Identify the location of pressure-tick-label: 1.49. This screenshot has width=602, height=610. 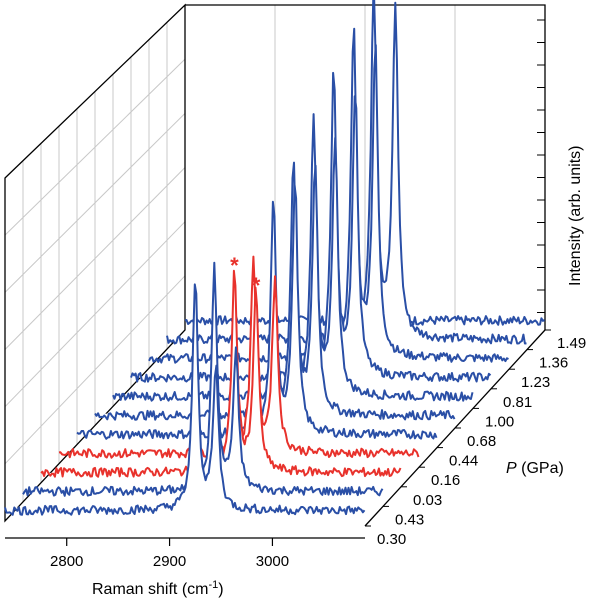
(571, 343).